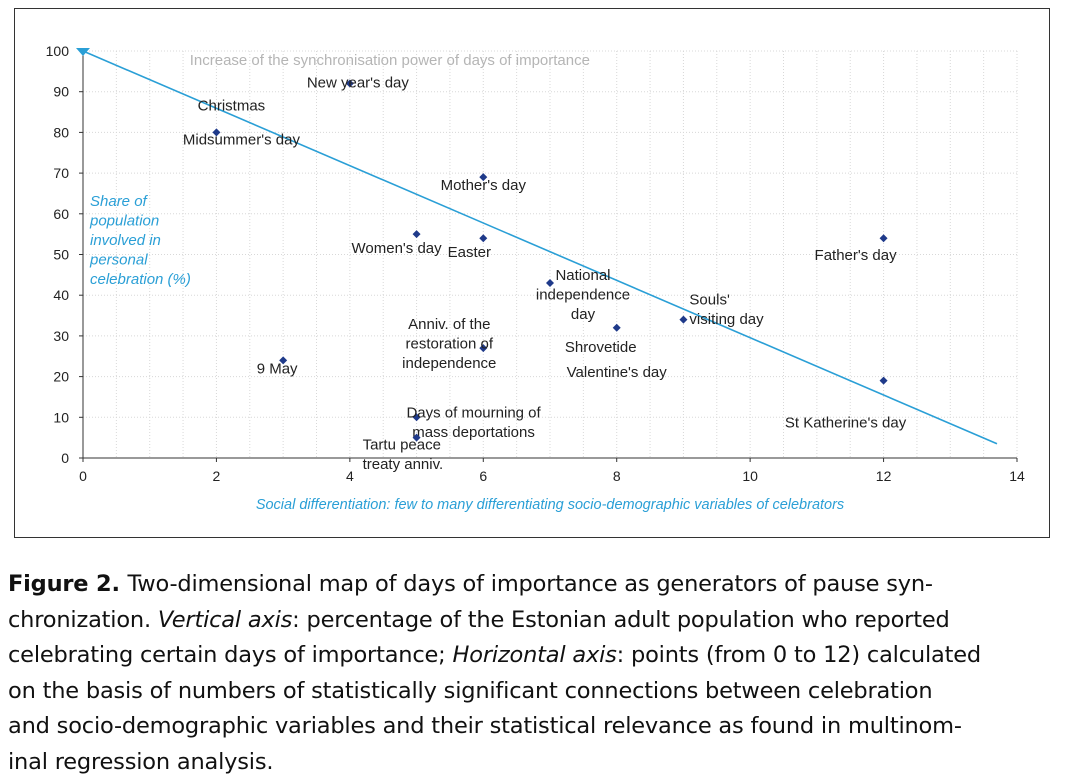 The width and height of the screenshot is (1084, 784). I want to click on caption-axis-term: Horizontal axis, so click(534, 655).